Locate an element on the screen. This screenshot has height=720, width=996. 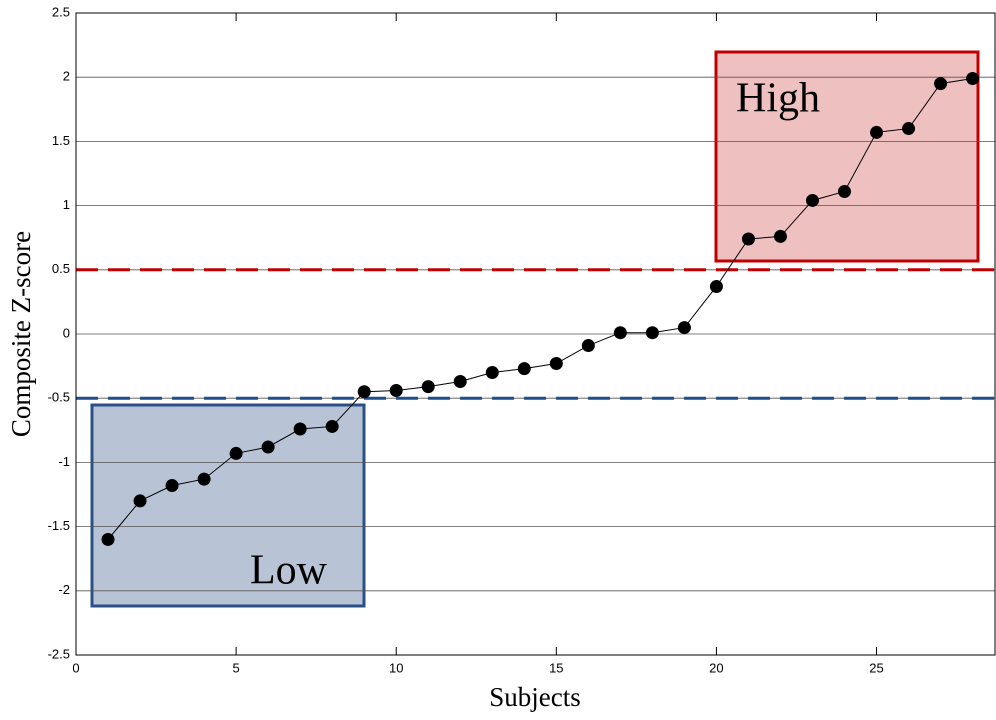
x-tick-label: 0 is located at coordinates (75, 667).